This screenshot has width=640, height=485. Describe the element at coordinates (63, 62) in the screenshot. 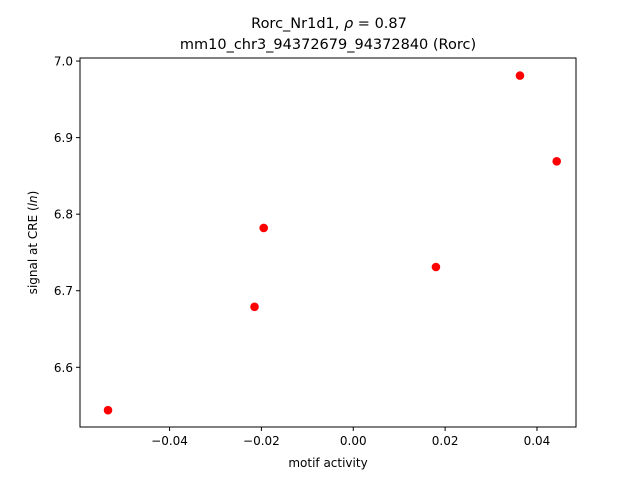

I see `y-tick-label: 7.0` at that location.